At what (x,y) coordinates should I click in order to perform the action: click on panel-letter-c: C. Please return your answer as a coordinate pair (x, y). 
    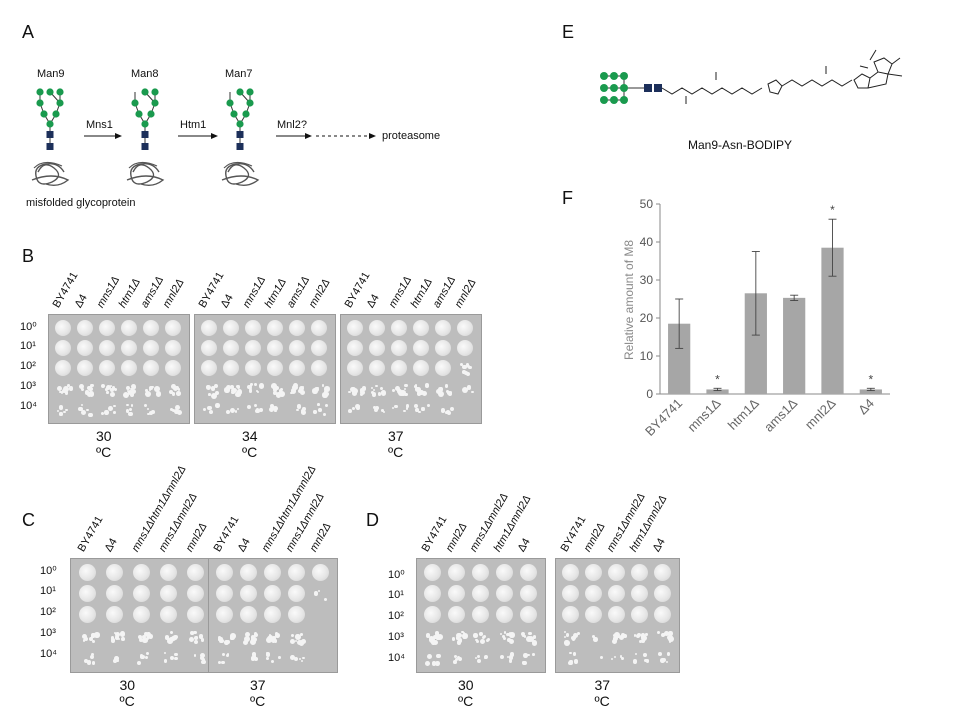
    Looking at the image, I should click on (28, 520).